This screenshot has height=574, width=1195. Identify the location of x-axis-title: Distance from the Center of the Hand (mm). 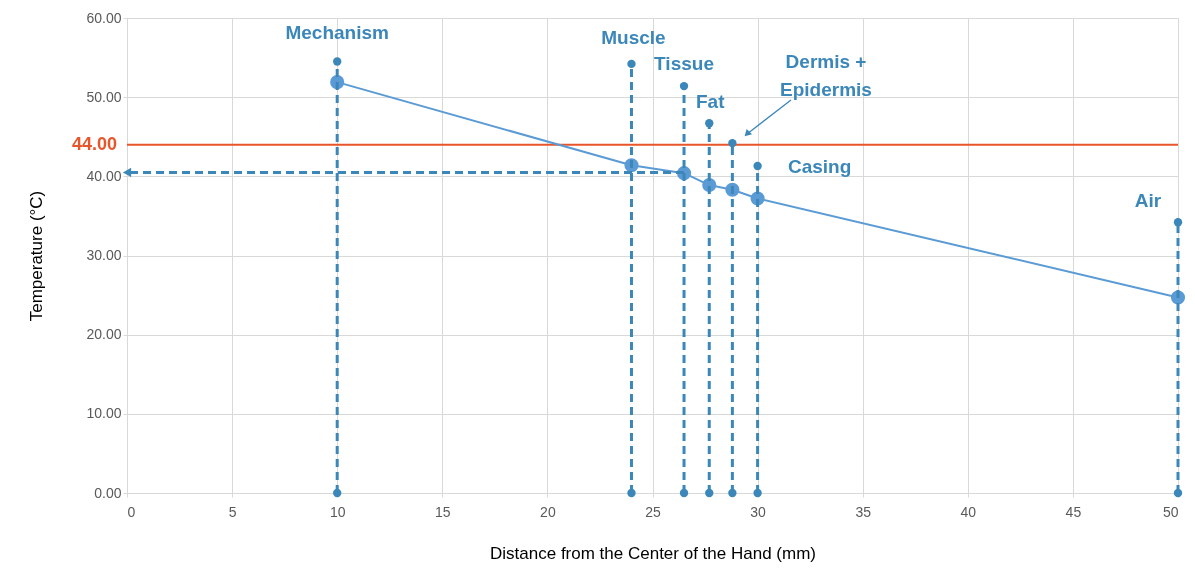
(653, 553).